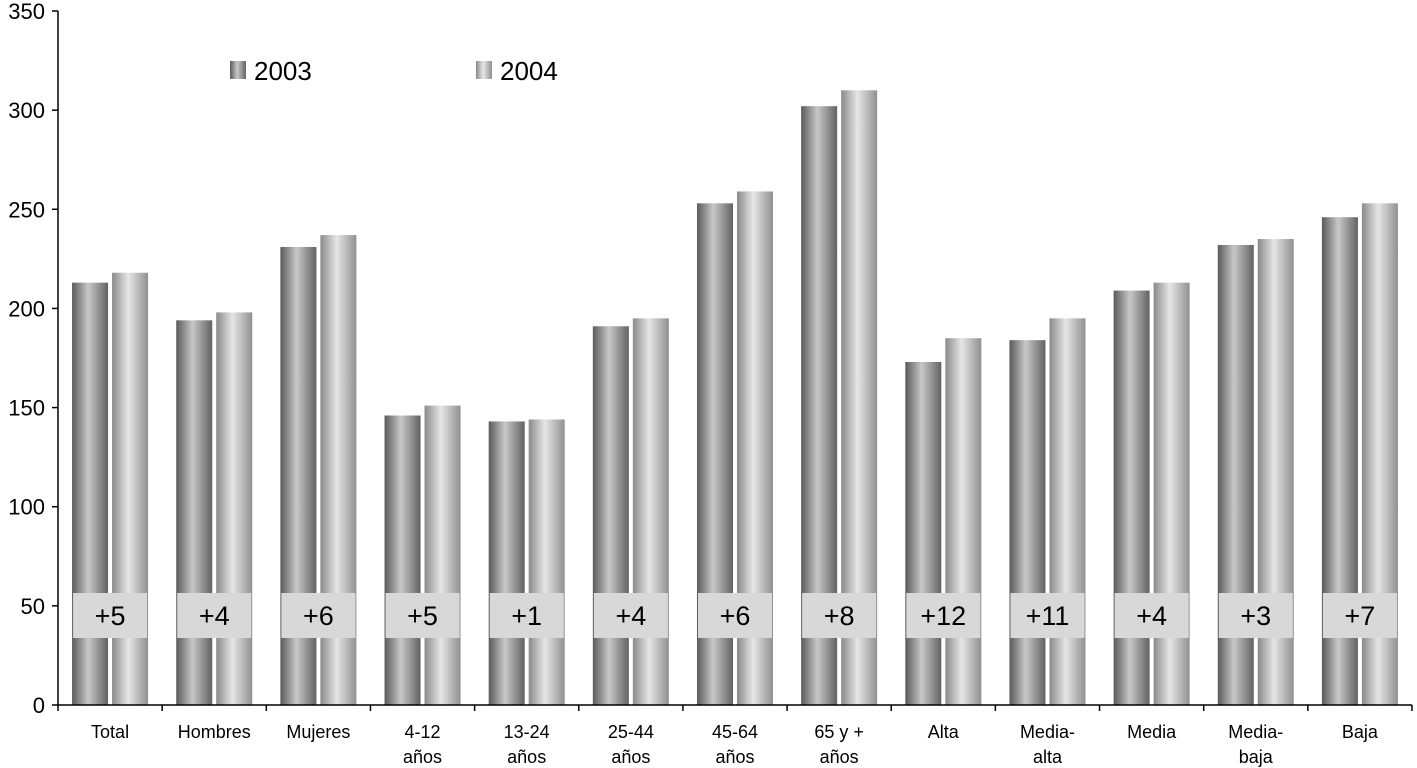 Image resolution: width=1417 pixels, height=768 pixels. What do you see at coordinates (423, 732) in the screenshot?
I see `x-tick-label: 4-12` at bounding box center [423, 732].